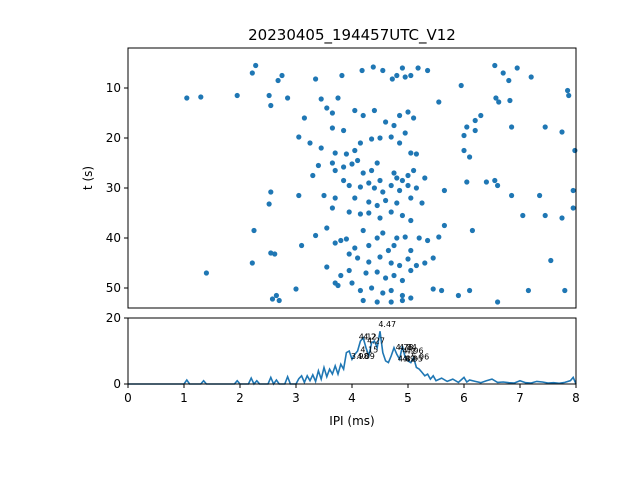 Image resolution: width=640 pixels, height=480 pixels. Describe the element at coordinates (128, 398) in the screenshot. I see `x-tick-label: 0` at that location.